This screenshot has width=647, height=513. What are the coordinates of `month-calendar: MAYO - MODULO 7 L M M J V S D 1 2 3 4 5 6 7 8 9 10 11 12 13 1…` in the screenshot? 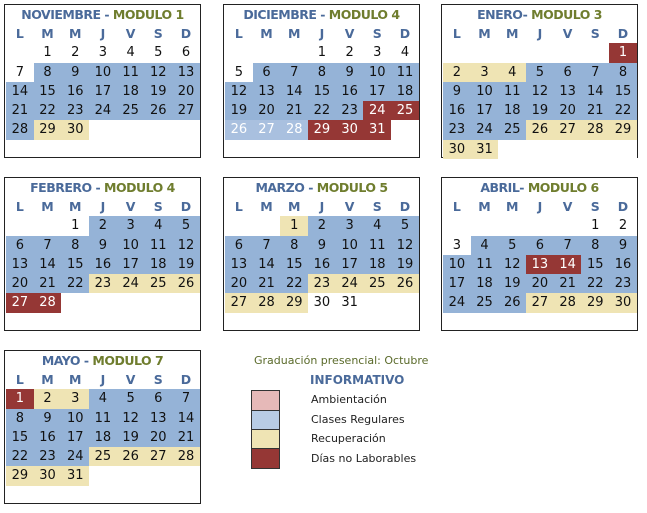 It's located at (102, 427).